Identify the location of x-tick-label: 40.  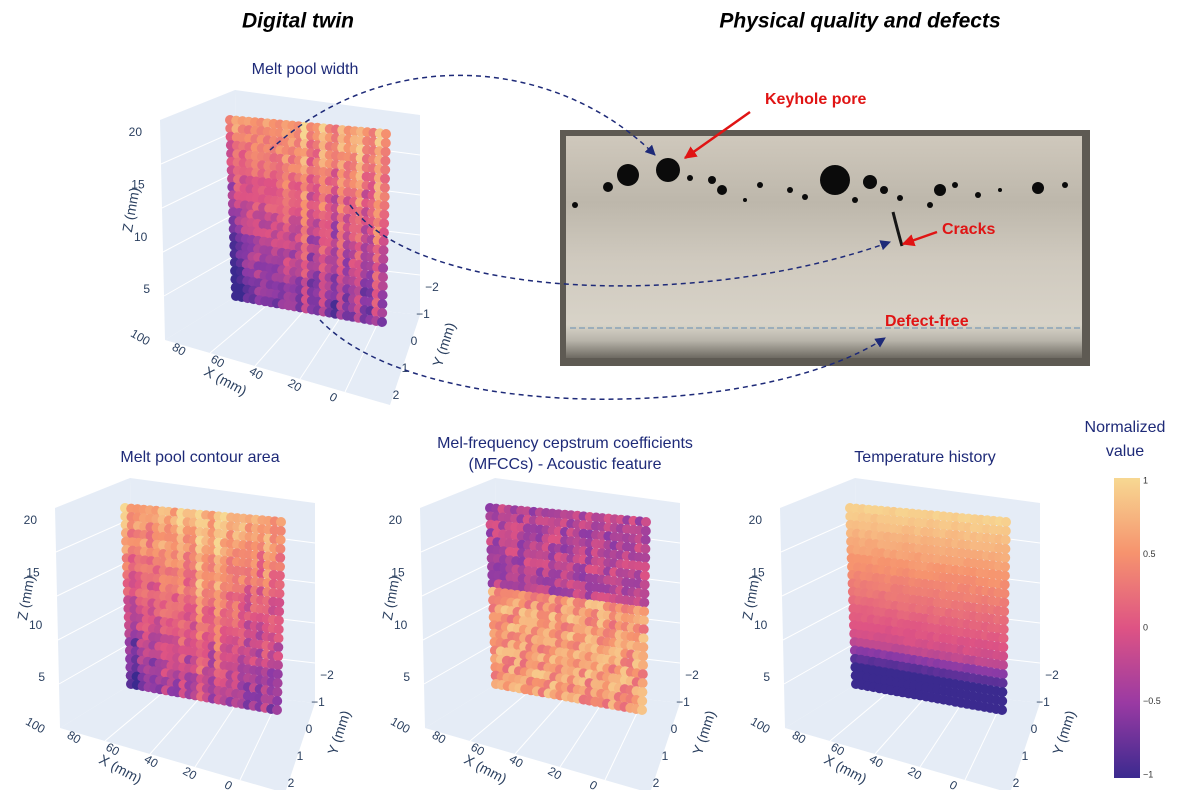
(516, 761).